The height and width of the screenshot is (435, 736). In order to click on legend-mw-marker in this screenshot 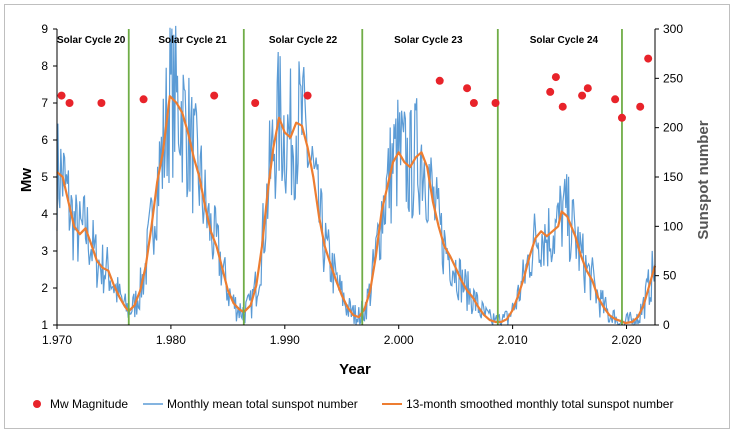, I will do `click(37, 404)`.